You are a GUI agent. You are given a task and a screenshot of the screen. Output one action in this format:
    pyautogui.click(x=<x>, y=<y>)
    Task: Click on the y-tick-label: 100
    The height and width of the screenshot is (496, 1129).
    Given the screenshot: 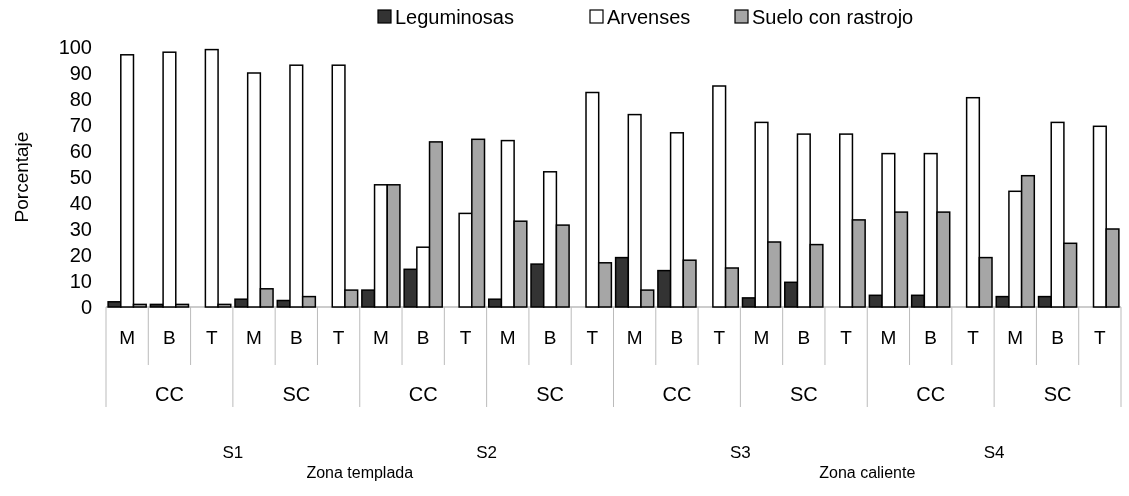 What is the action you would take?
    pyautogui.click(x=75, y=47)
    